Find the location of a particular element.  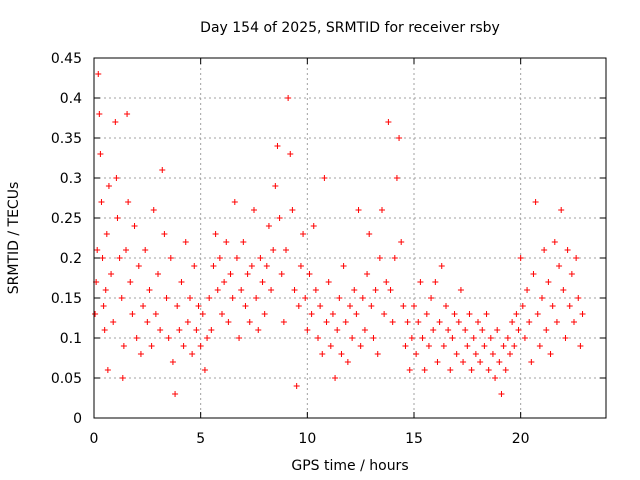

x-tick-label: 5 is located at coordinates (200, 439).